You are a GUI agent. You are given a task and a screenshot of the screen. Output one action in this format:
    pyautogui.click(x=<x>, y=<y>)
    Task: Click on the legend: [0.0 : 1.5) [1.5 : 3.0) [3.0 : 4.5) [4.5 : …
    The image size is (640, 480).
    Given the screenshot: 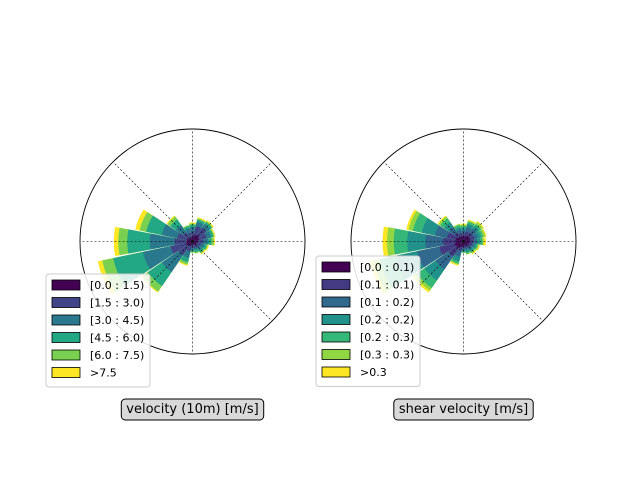 What is the action you would take?
    pyautogui.click(x=98, y=330)
    